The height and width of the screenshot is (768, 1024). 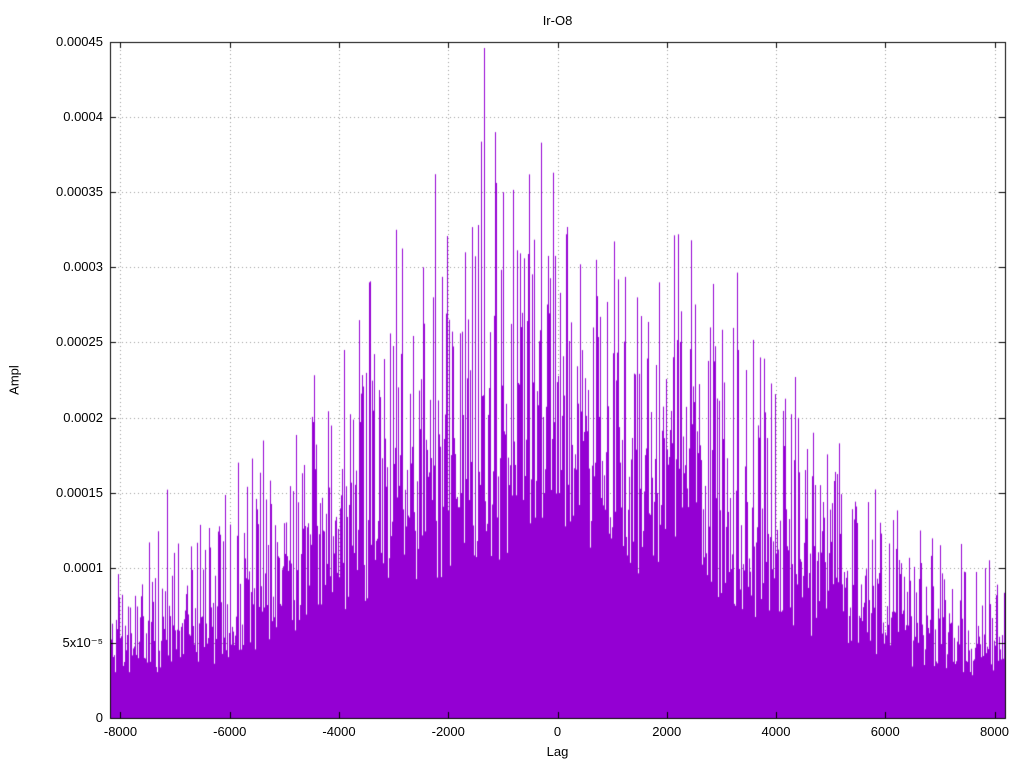 I want to click on y-tick-label: 5x10⁻⁵, so click(x=82, y=642).